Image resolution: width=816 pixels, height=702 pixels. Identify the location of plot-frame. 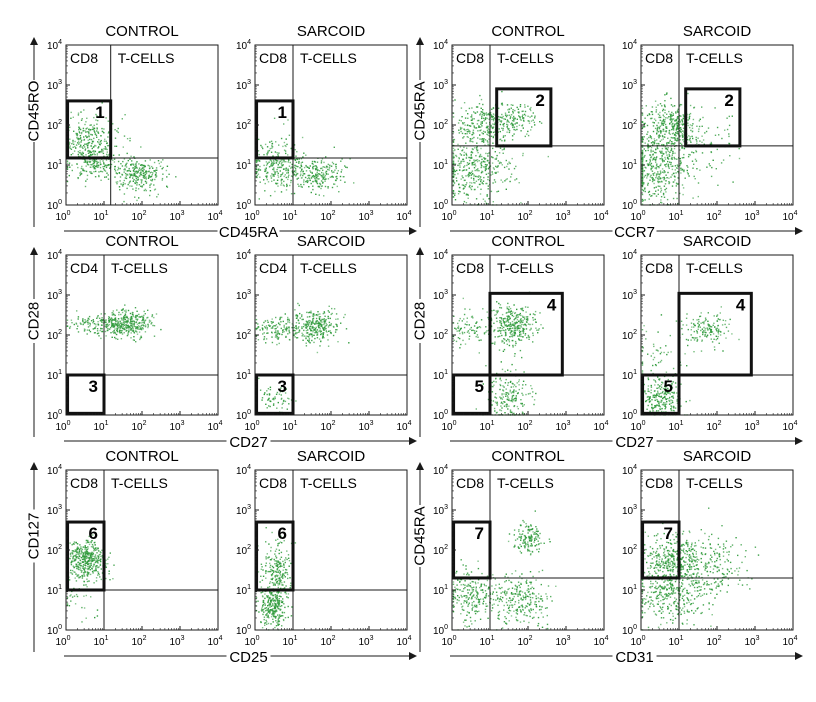
(528, 125).